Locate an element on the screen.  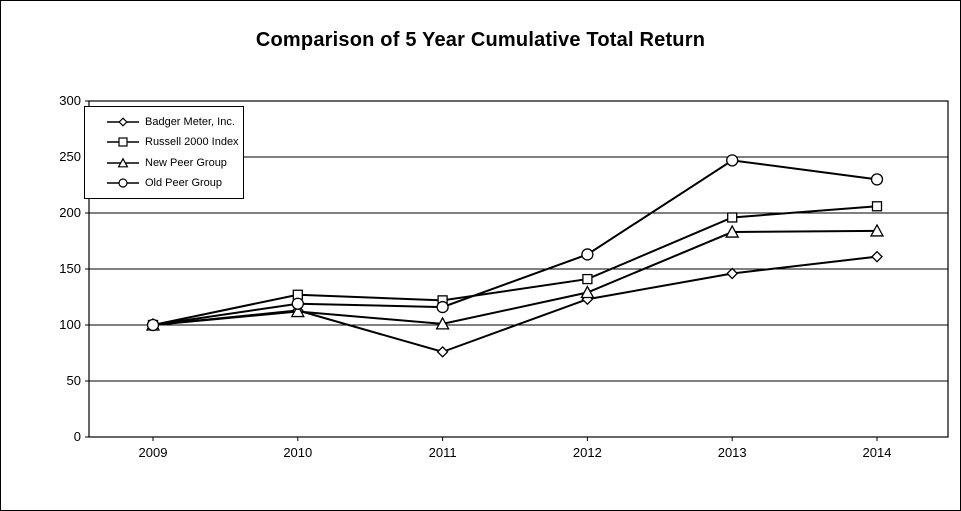
triangle-marker-icon is located at coordinates (123, 162).